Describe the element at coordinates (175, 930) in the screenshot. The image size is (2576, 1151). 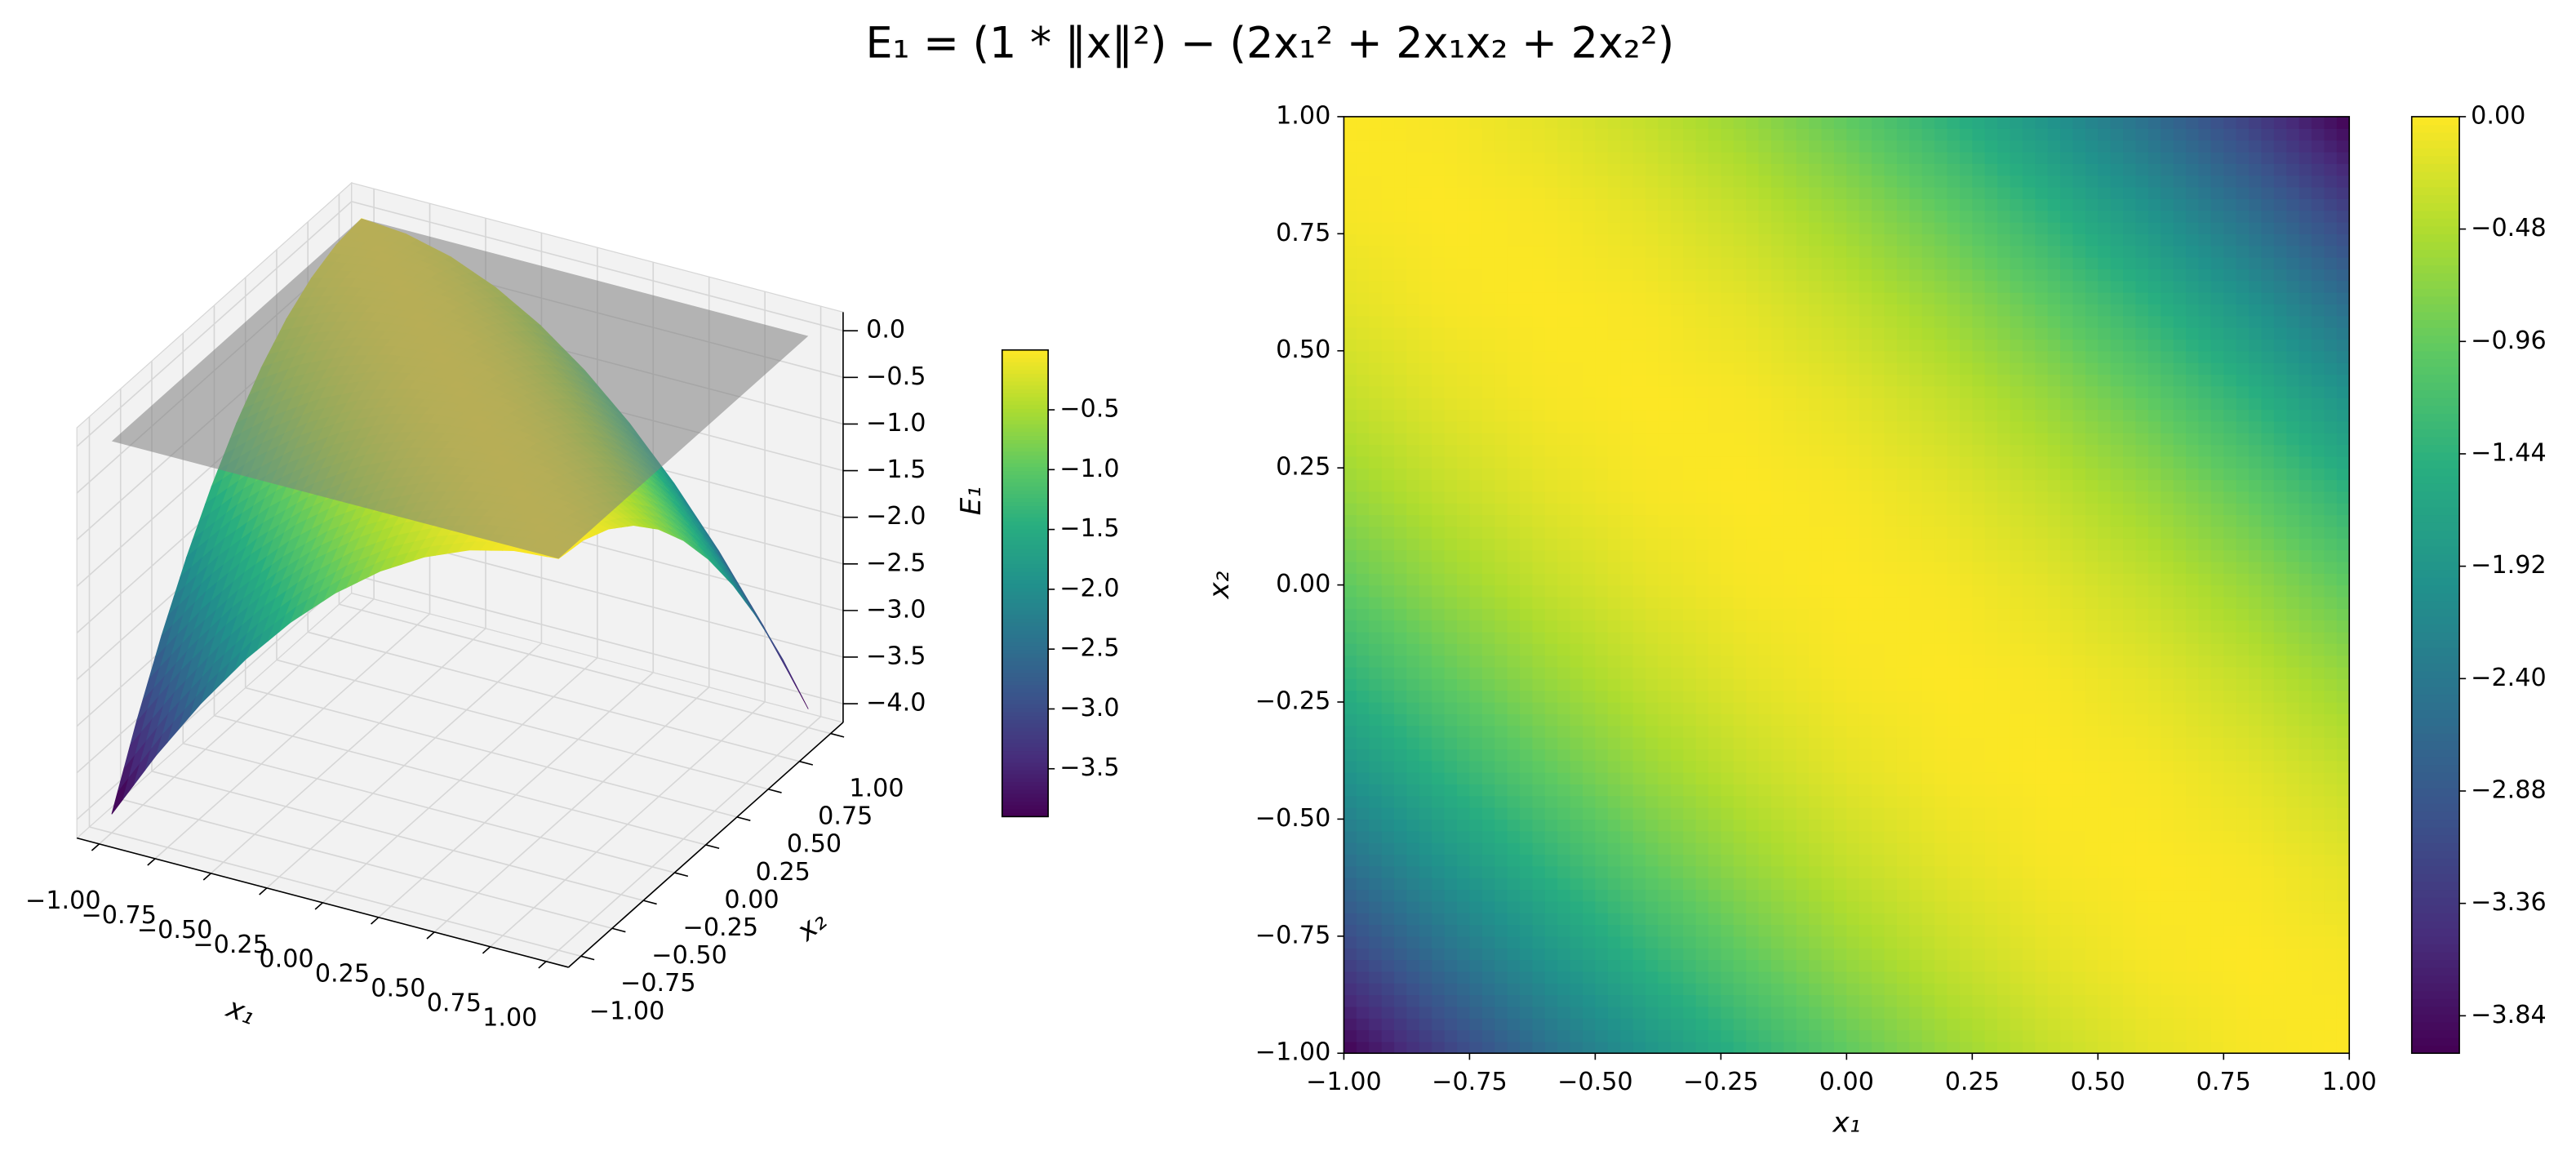
I see `x-tick-label: −0.50` at that location.